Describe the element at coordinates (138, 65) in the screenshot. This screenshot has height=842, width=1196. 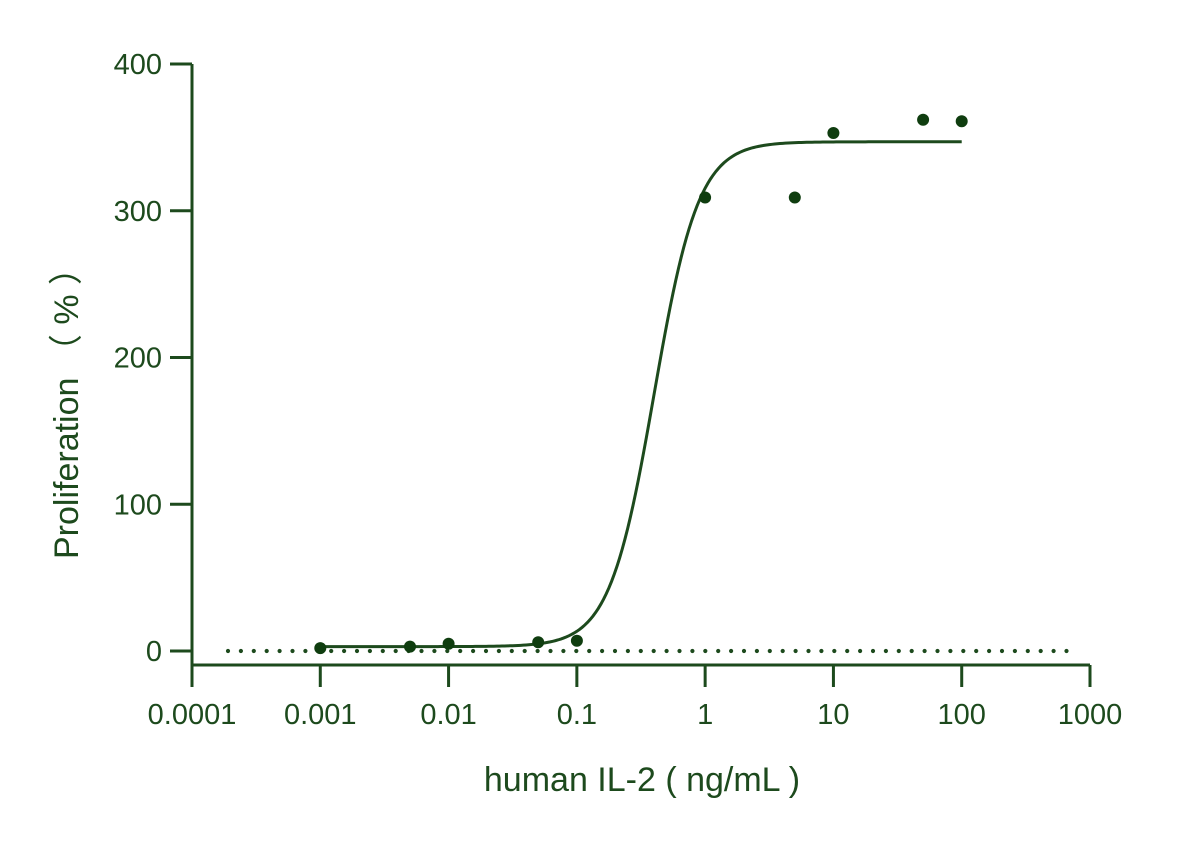
I see `y-tick-label: 400` at that location.